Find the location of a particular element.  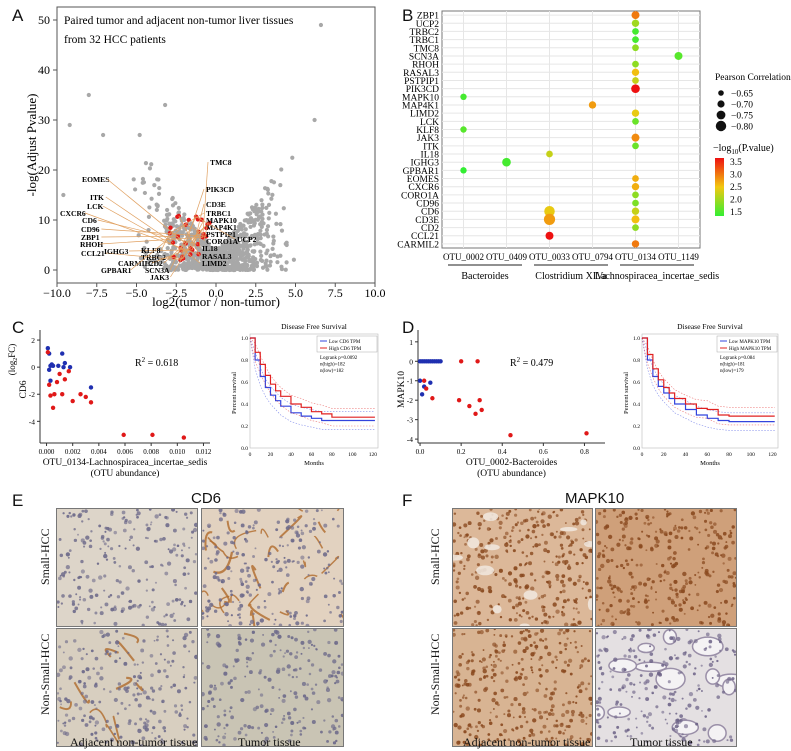

scatter-point-red is located at coordinates (57, 382).